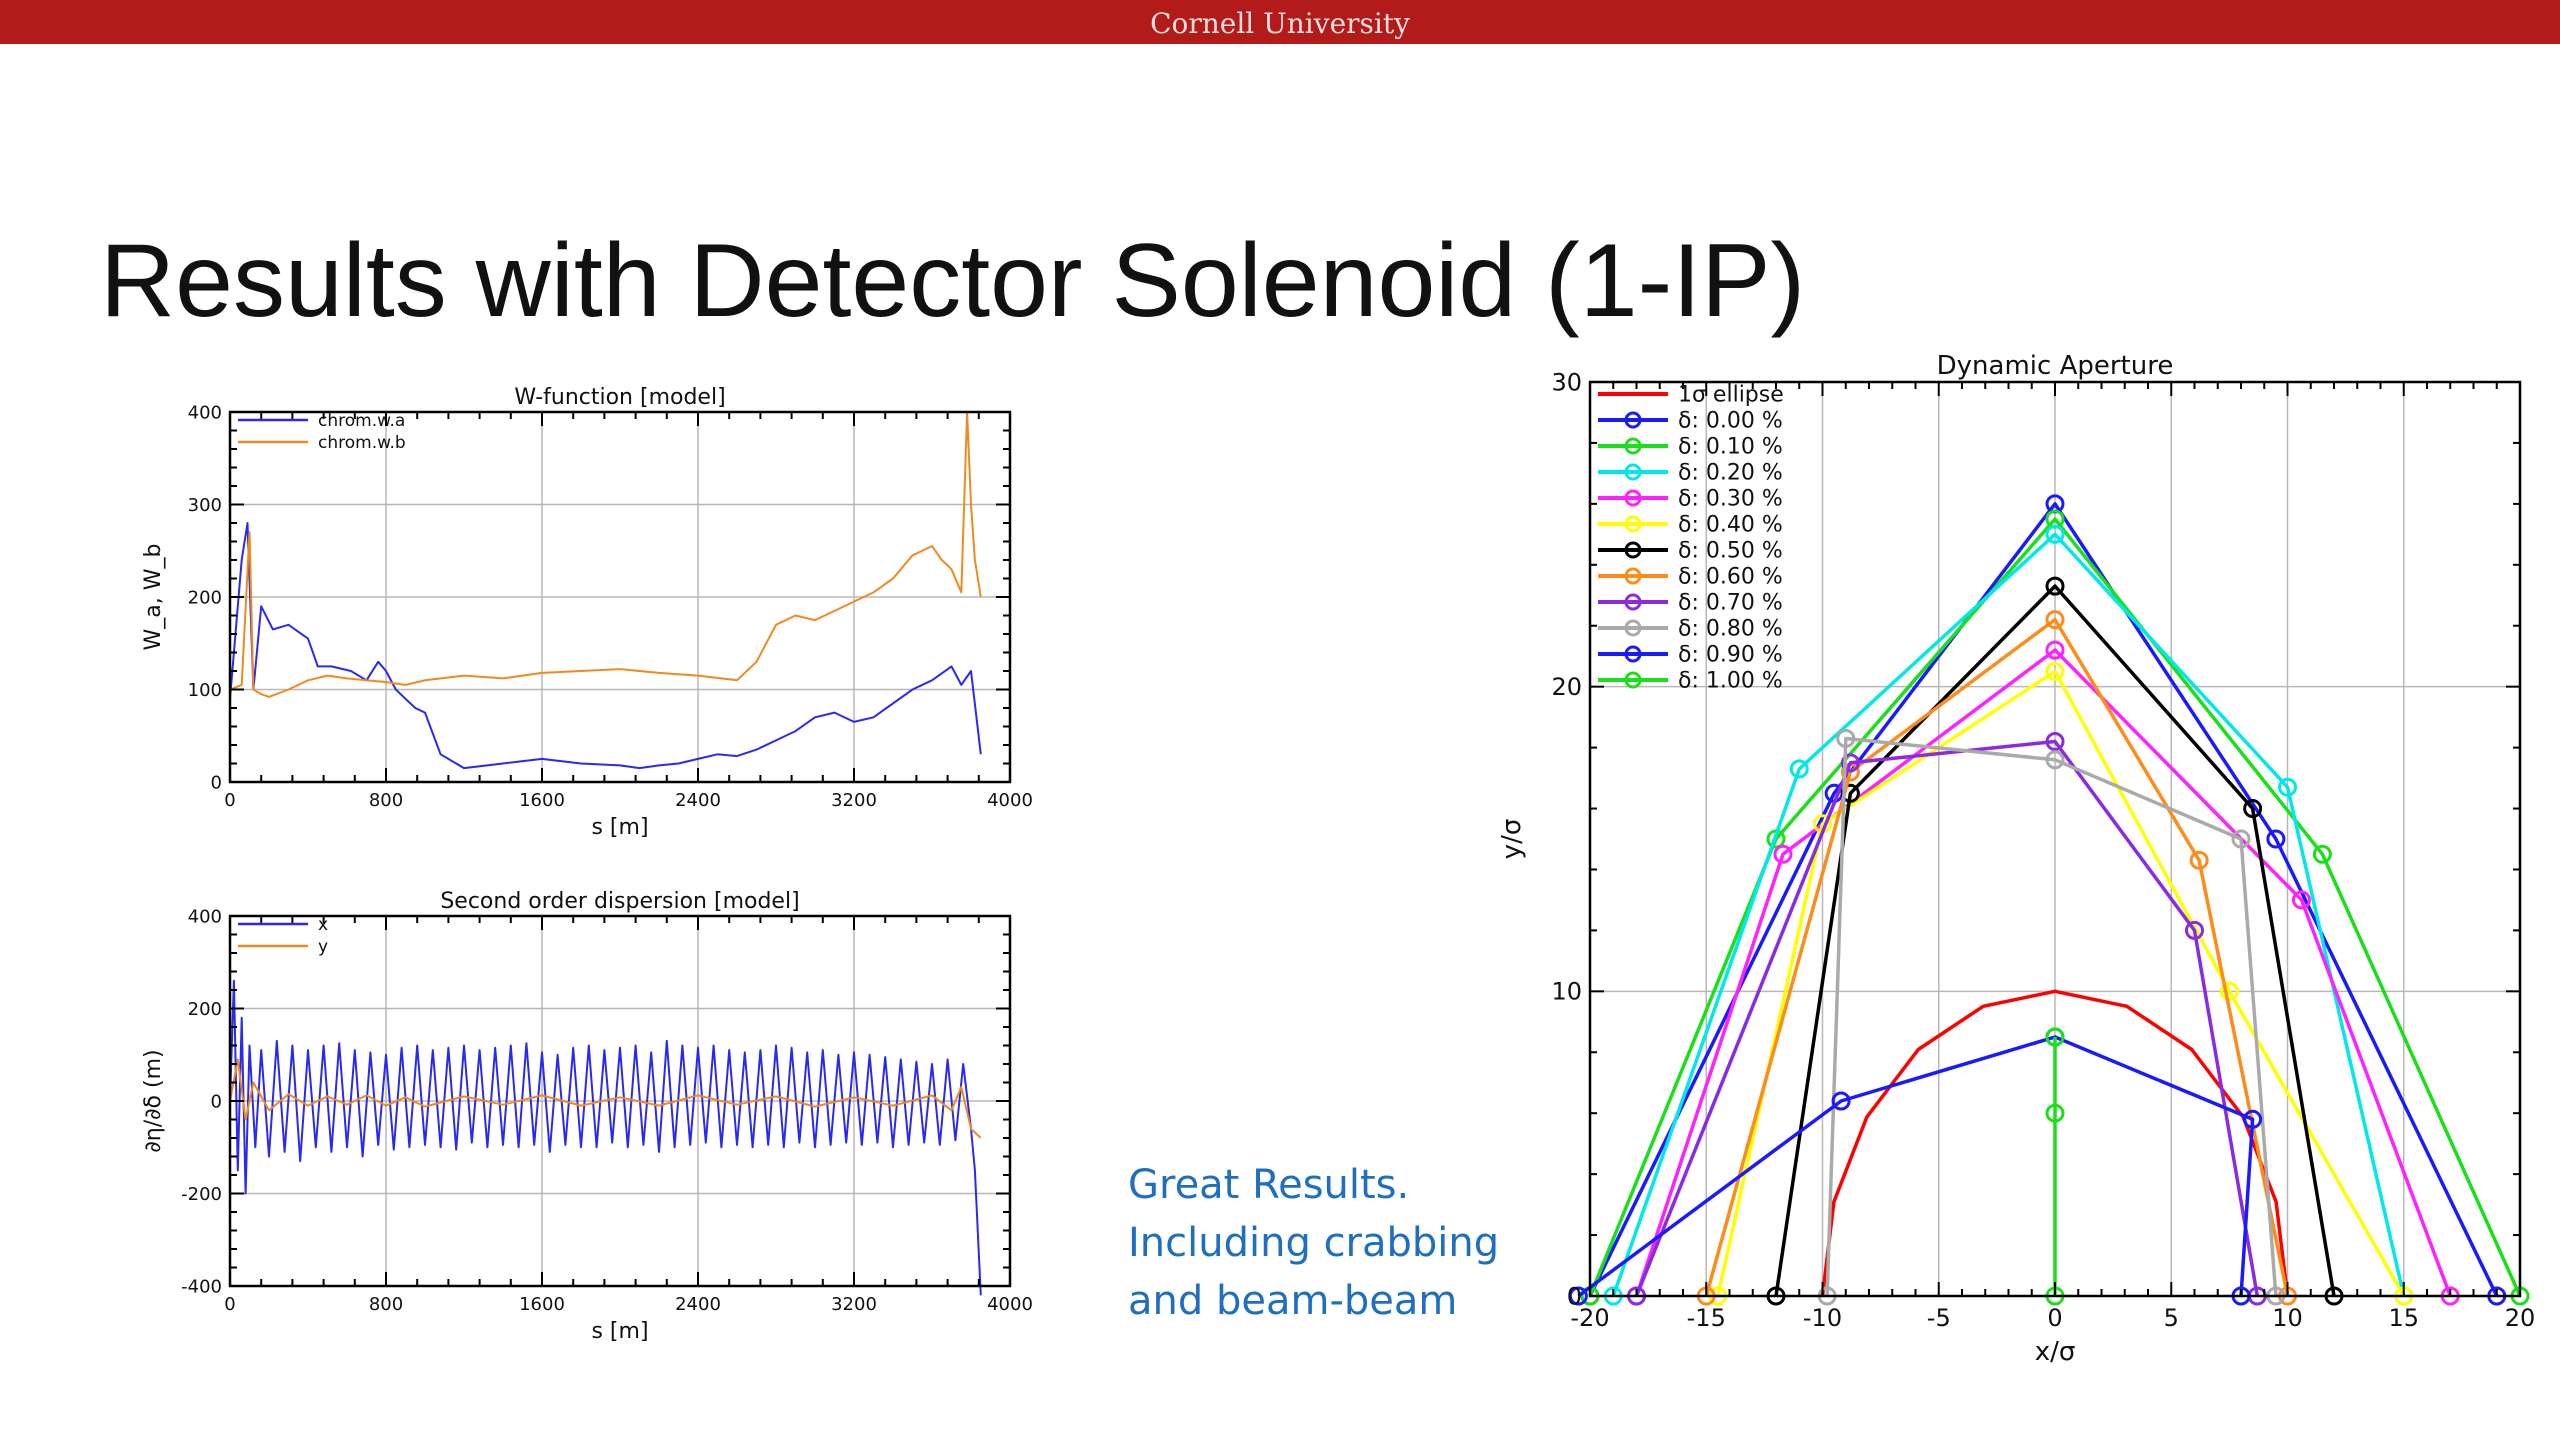 This screenshot has width=2560, height=1440. Describe the element at coordinates (323, 925) in the screenshot. I see `legend-label: x` at that location.